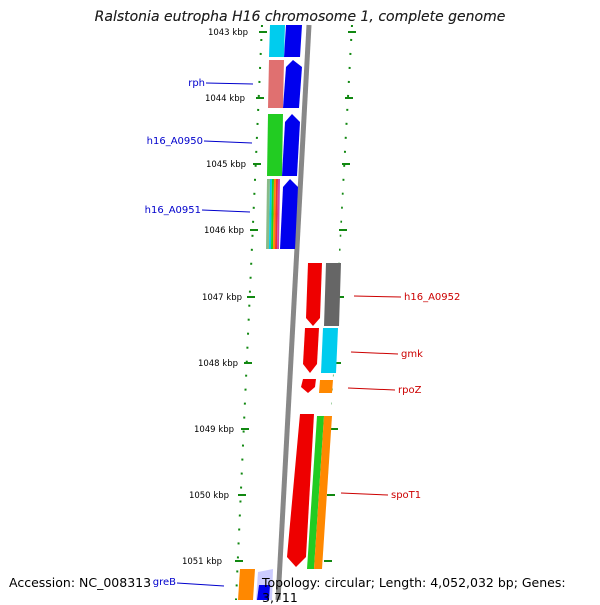  What do you see at coordinates (246, 584) in the screenshot?
I see `gene-greB-block` at bounding box center [246, 584].